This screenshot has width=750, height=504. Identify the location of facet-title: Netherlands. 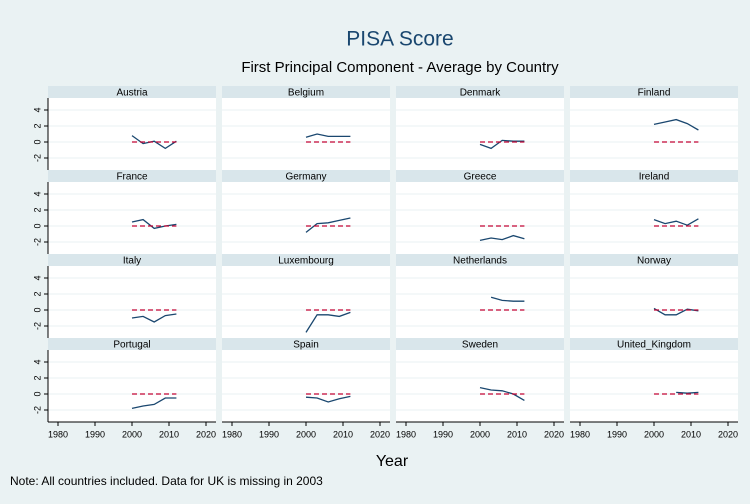
(480, 261).